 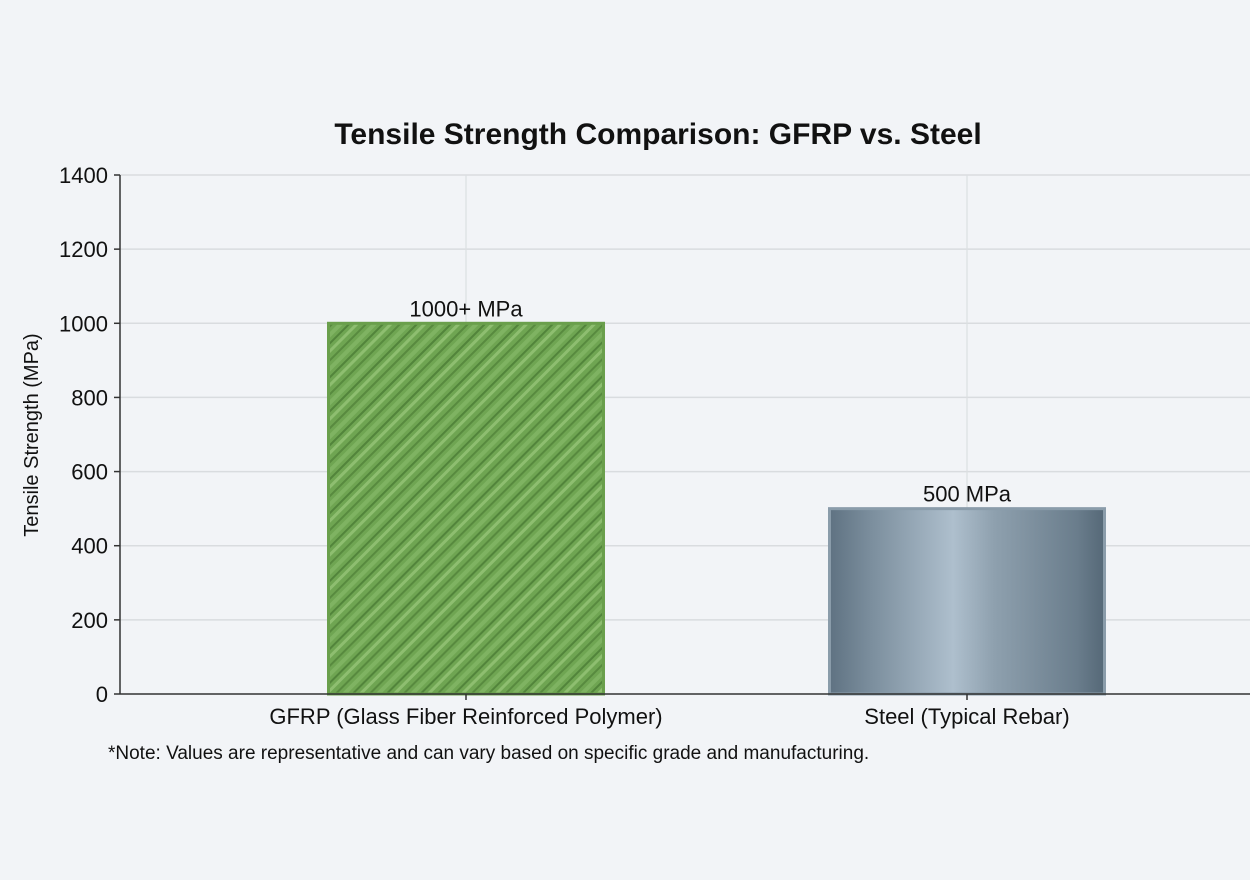 I want to click on bar-gfrp, so click(x=466, y=508).